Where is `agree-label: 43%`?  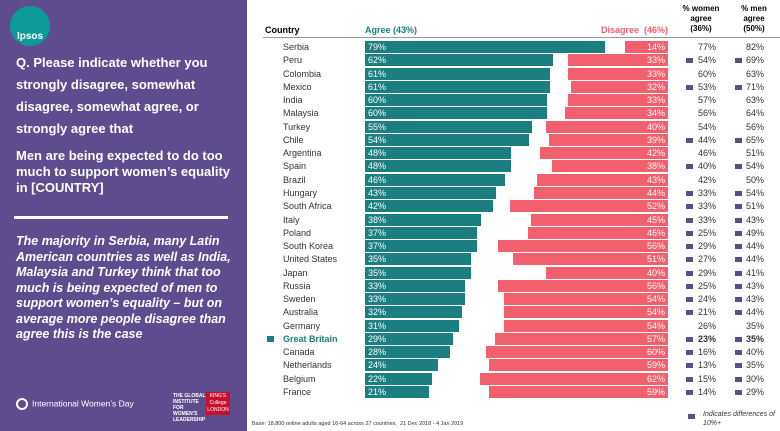 agree-label: 43% is located at coordinates (377, 192).